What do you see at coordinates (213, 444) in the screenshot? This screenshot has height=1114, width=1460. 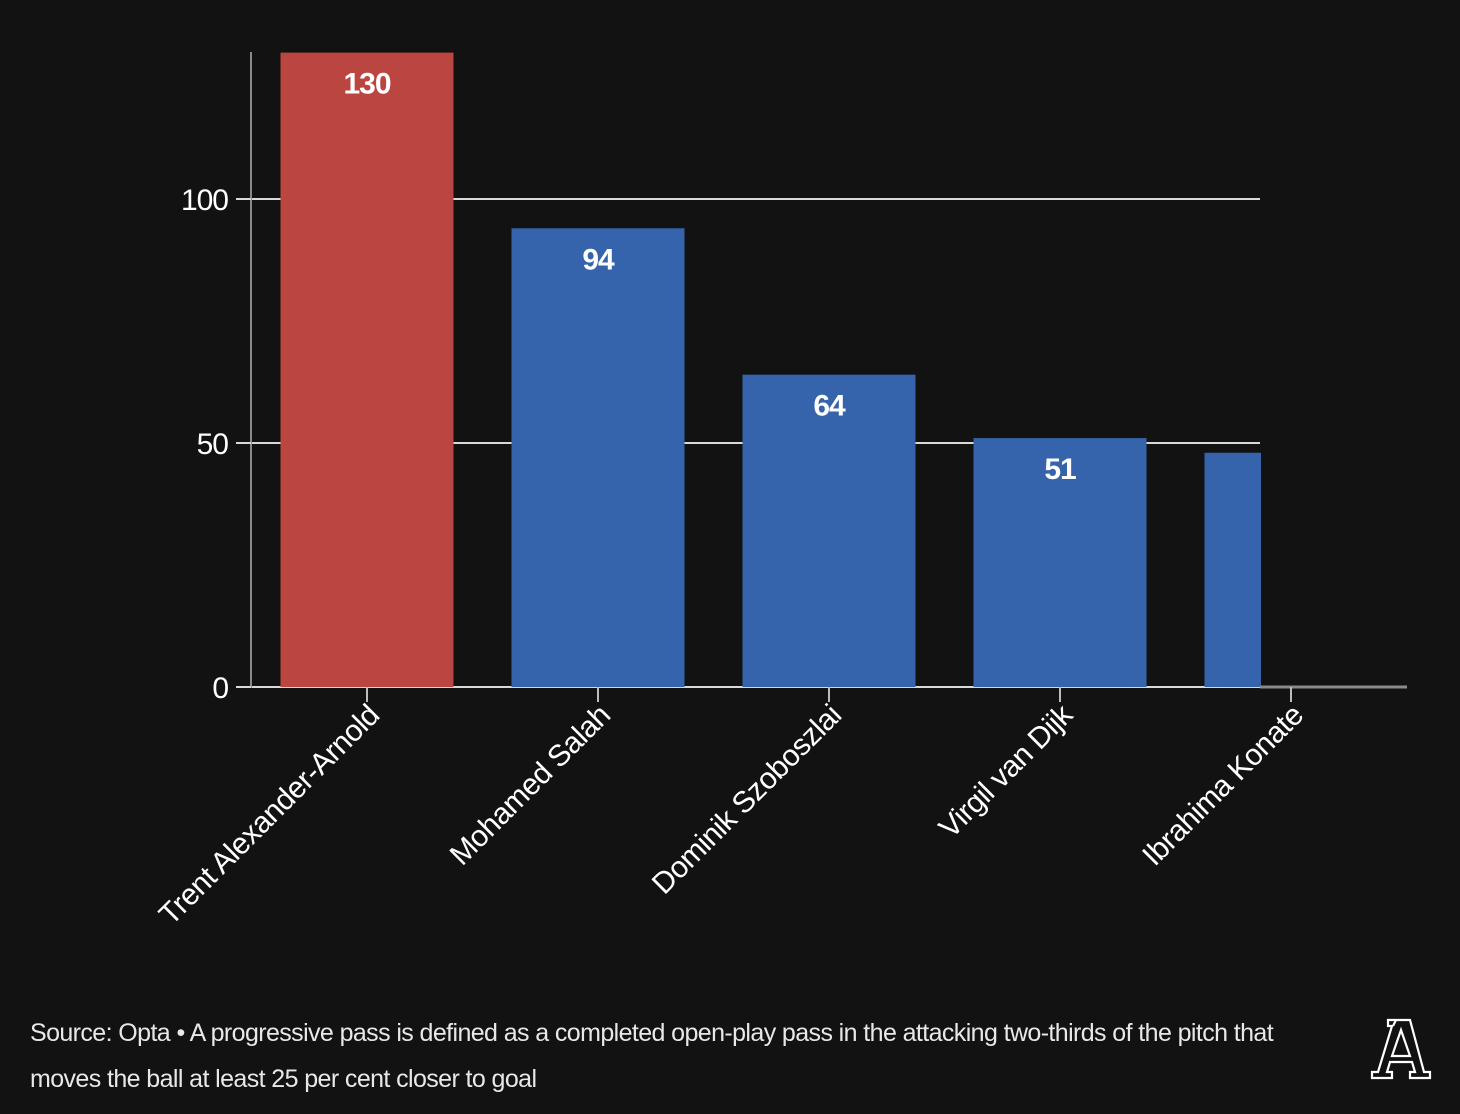 I see `y-tick-label: 50` at bounding box center [213, 444].